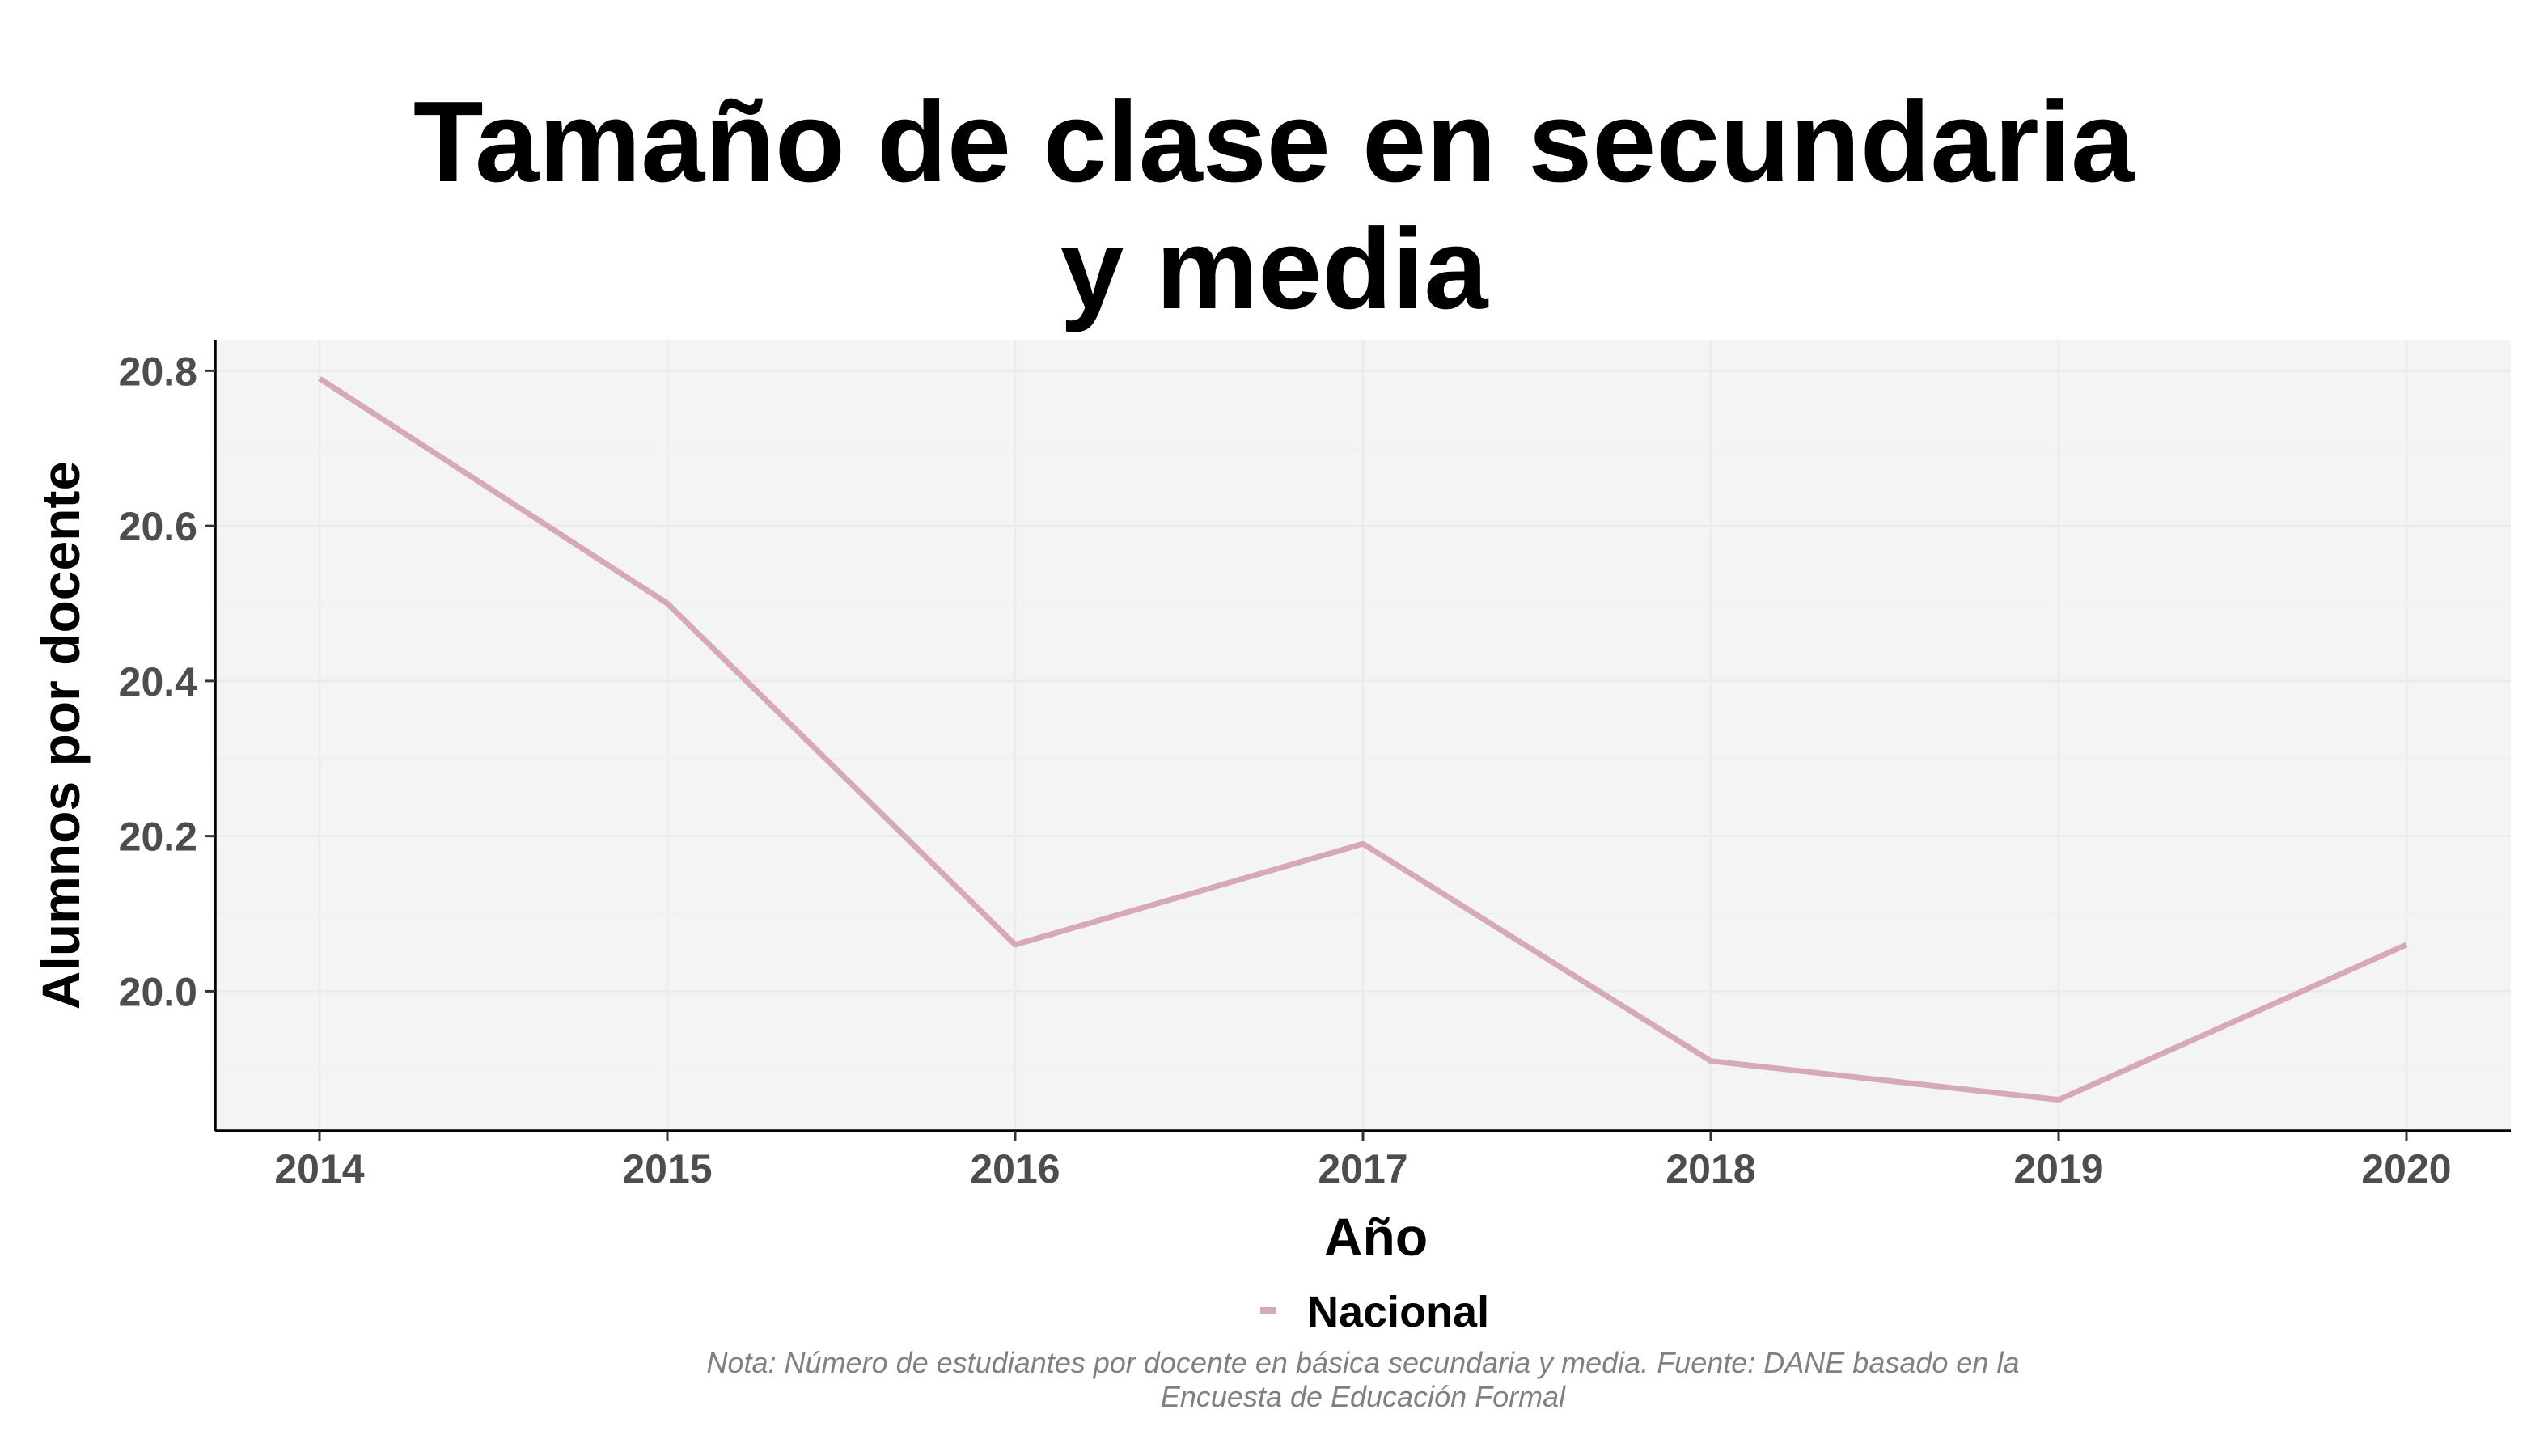 This screenshot has width=2548, height=1456. Describe the element at coordinates (158, 992) in the screenshot. I see `y-tick-label: 20.0` at that location.